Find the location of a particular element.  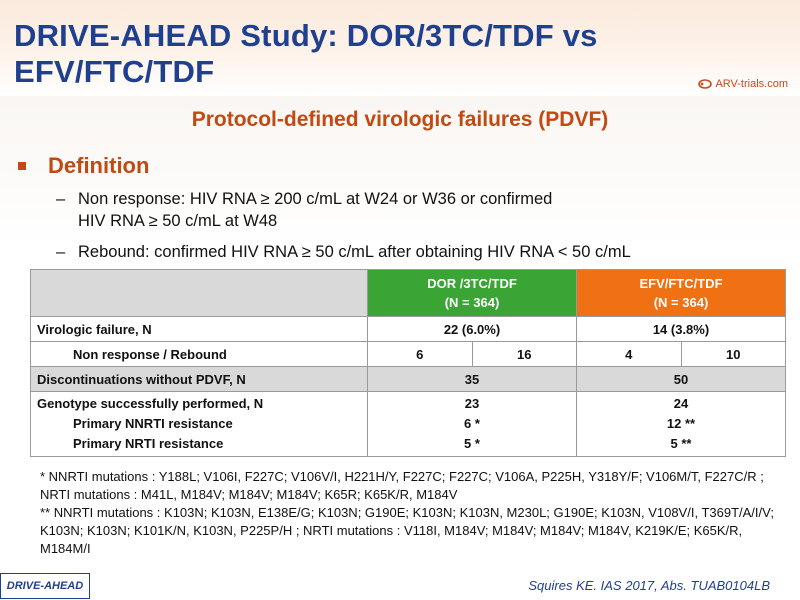

table-row-non-response-rebound: Non response / Rebound 6 16 4 10 is located at coordinates (408, 354).